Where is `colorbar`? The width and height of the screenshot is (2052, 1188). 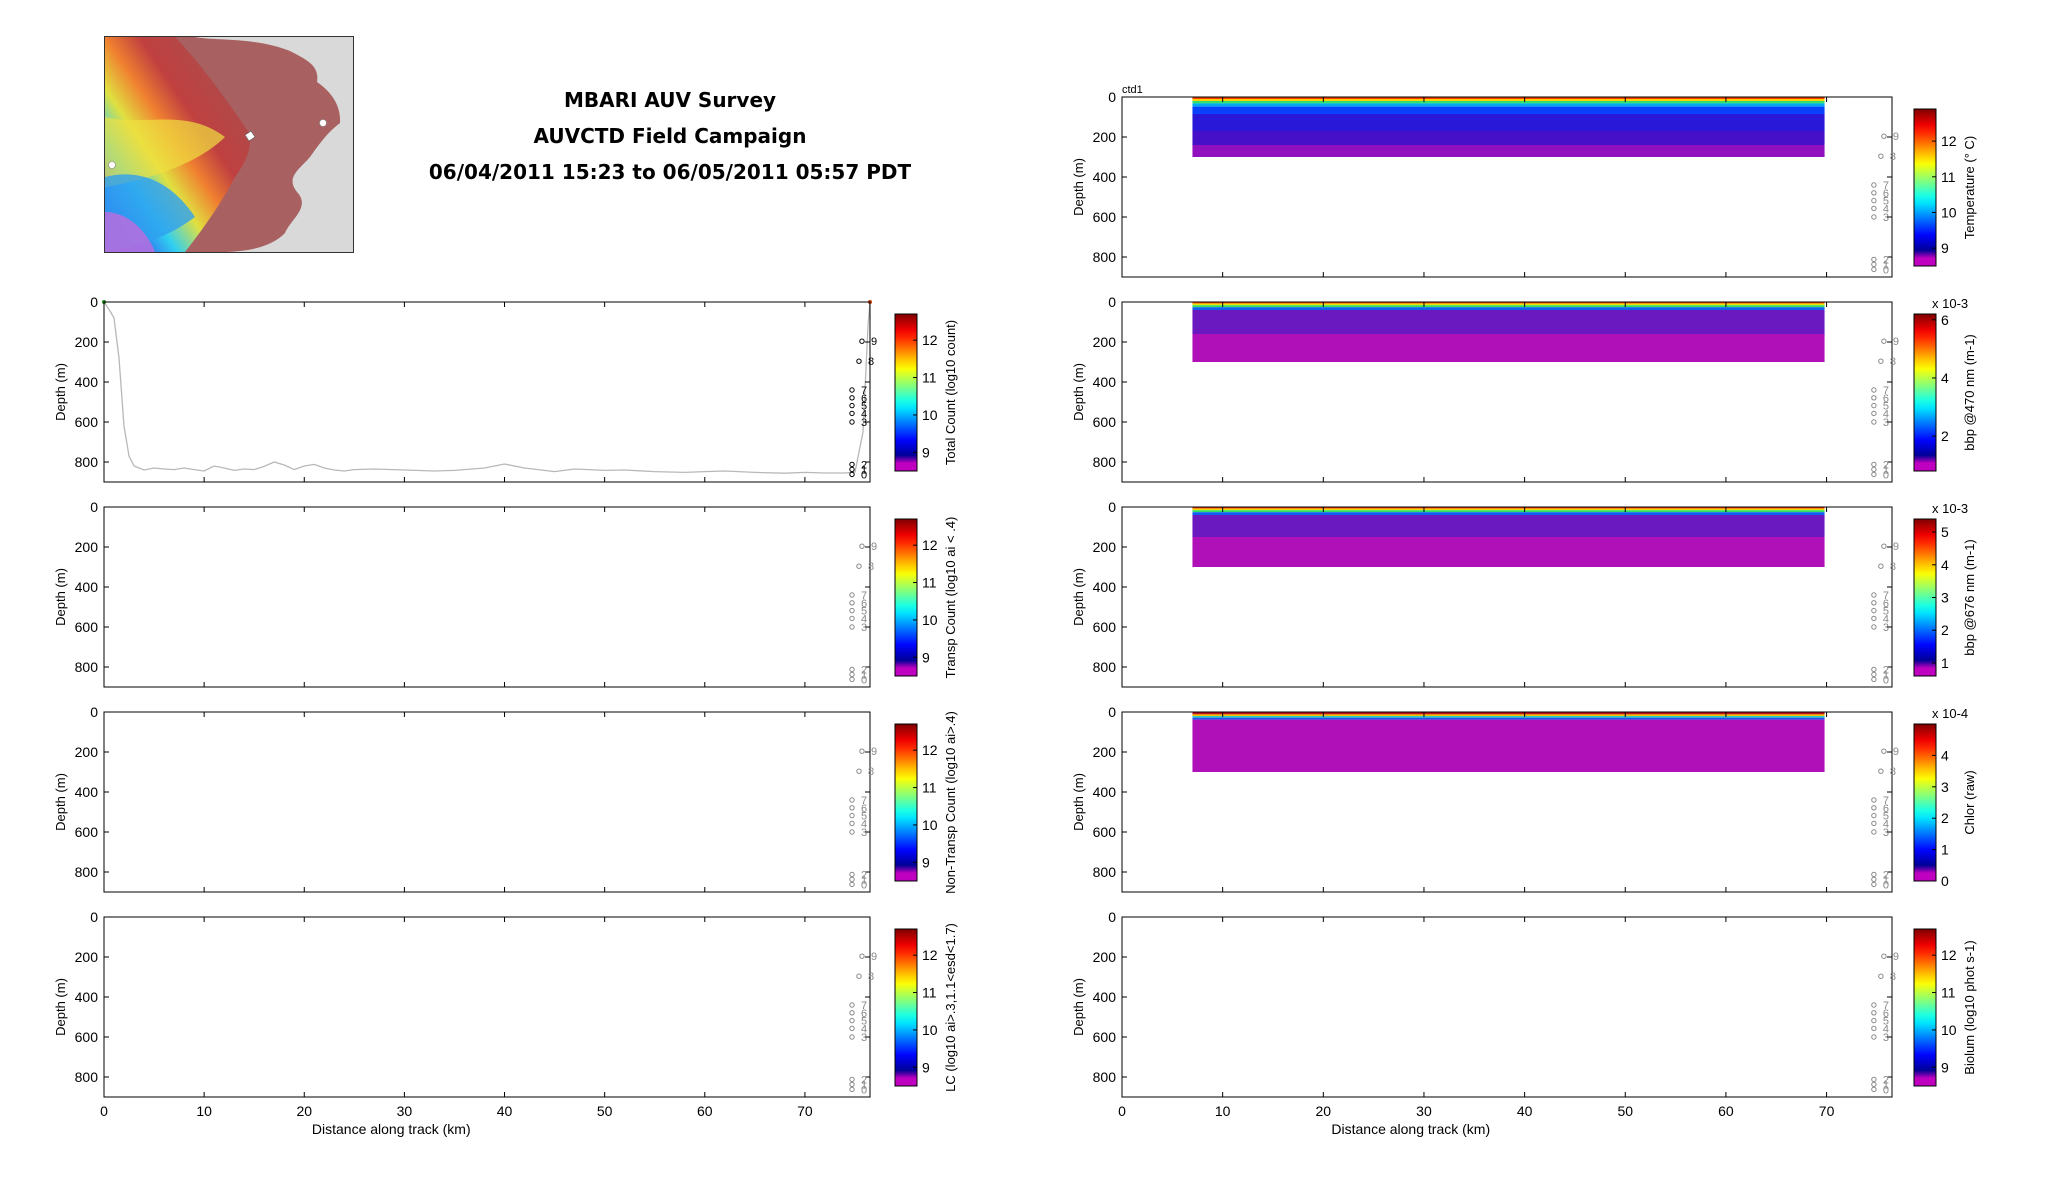
colorbar is located at coordinates (906, 1007).